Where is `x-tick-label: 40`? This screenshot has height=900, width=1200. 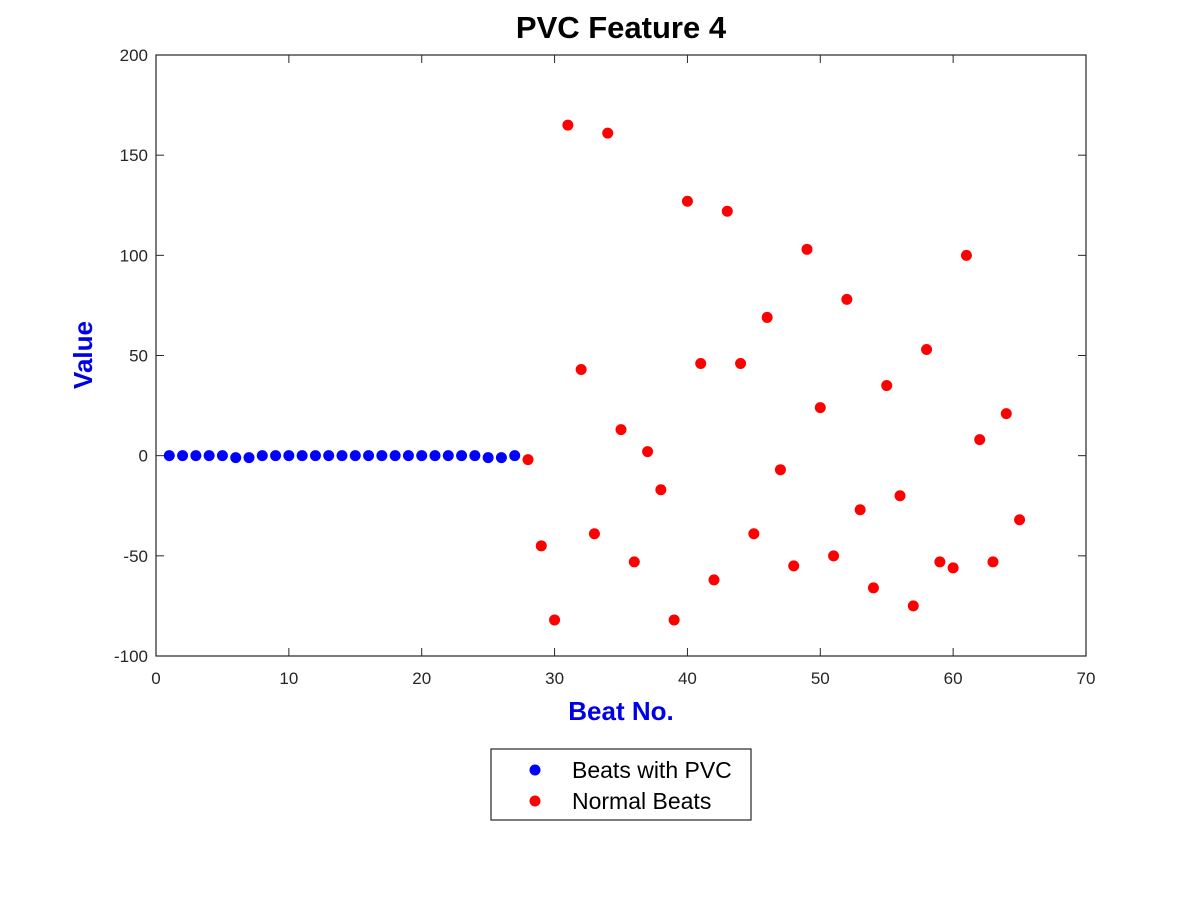
x-tick-label: 40 is located at coordinates (687, 678).